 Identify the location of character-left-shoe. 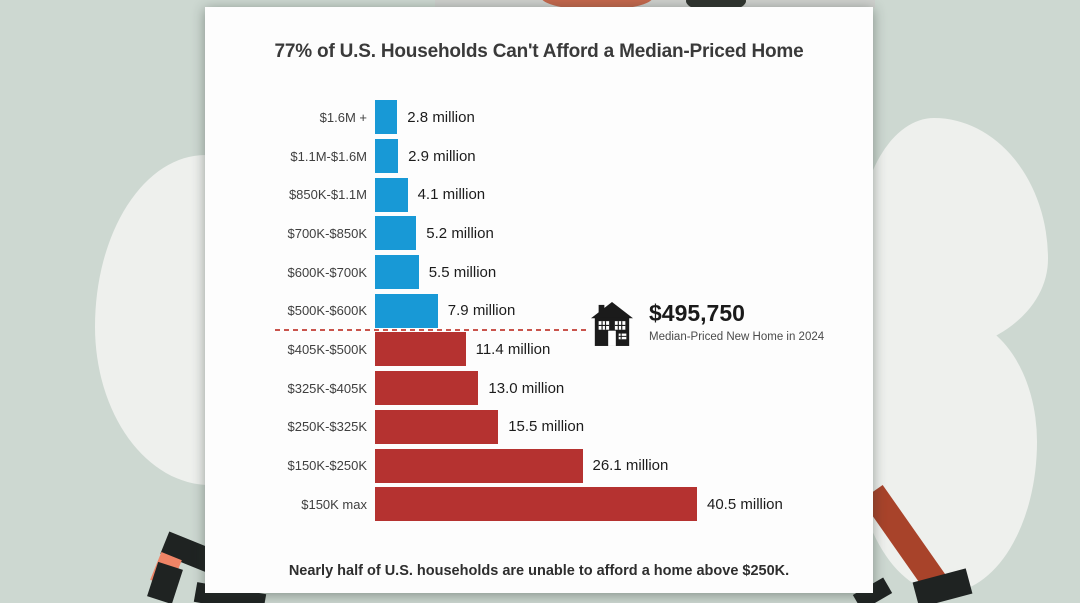
(165, 582).